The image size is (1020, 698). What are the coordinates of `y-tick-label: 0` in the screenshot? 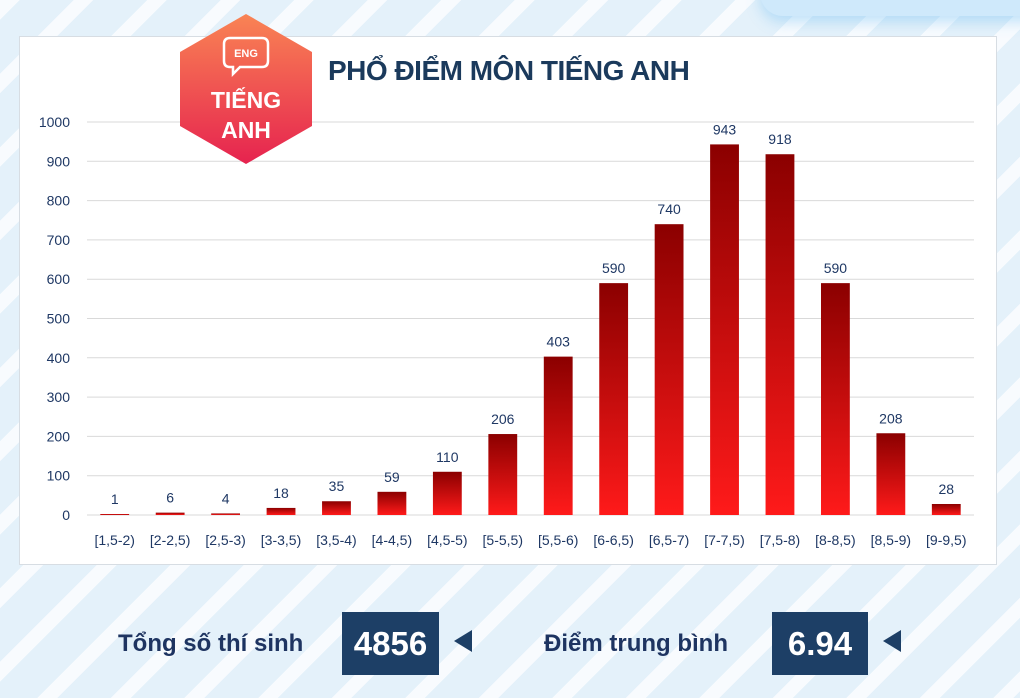 It's located at (66, 515).